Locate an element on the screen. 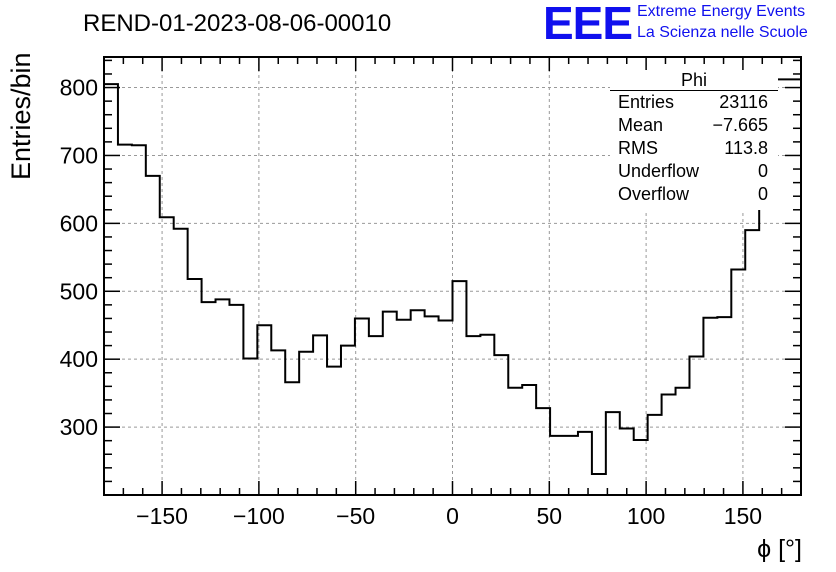 The image size is (836, 572). x-tick-label: 0 is located at coordinates (452, 516).